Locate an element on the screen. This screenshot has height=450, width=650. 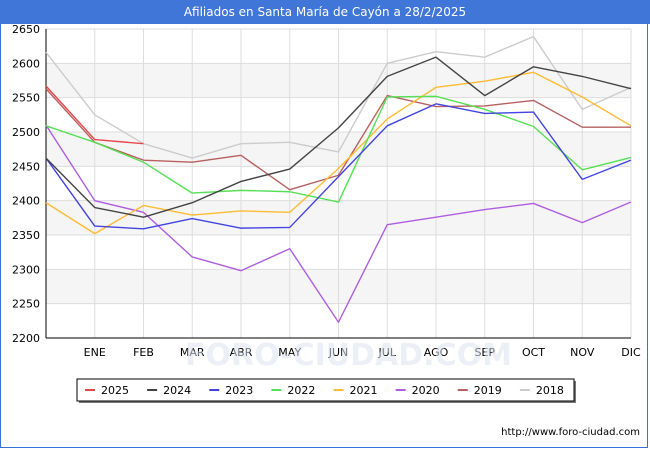
x-tick-label: MAR is located at coordinates (192, 352).